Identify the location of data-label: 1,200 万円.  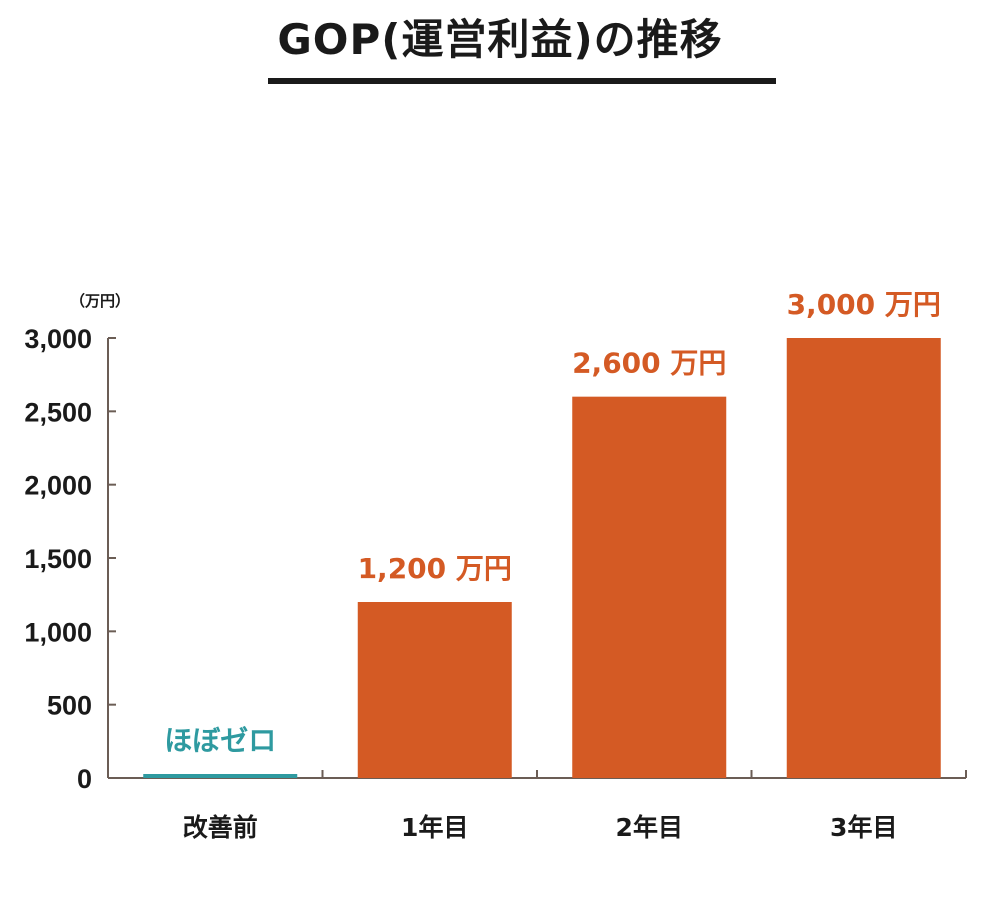
(435, 568).